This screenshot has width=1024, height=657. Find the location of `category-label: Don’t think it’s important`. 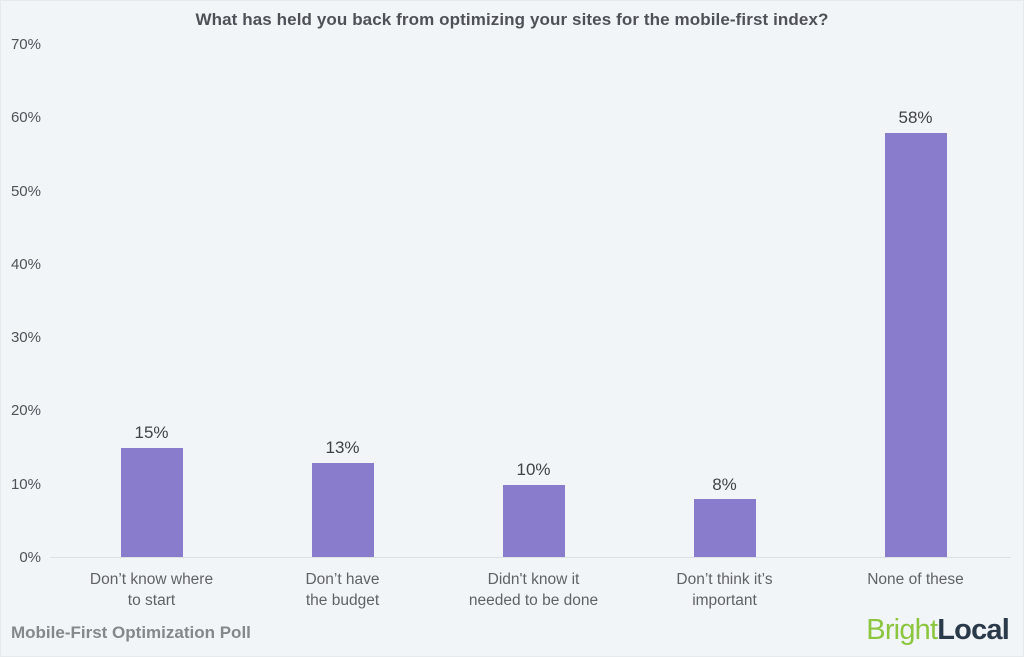

category-label: Don’t think it’s important is located at coordinates (724, 591).